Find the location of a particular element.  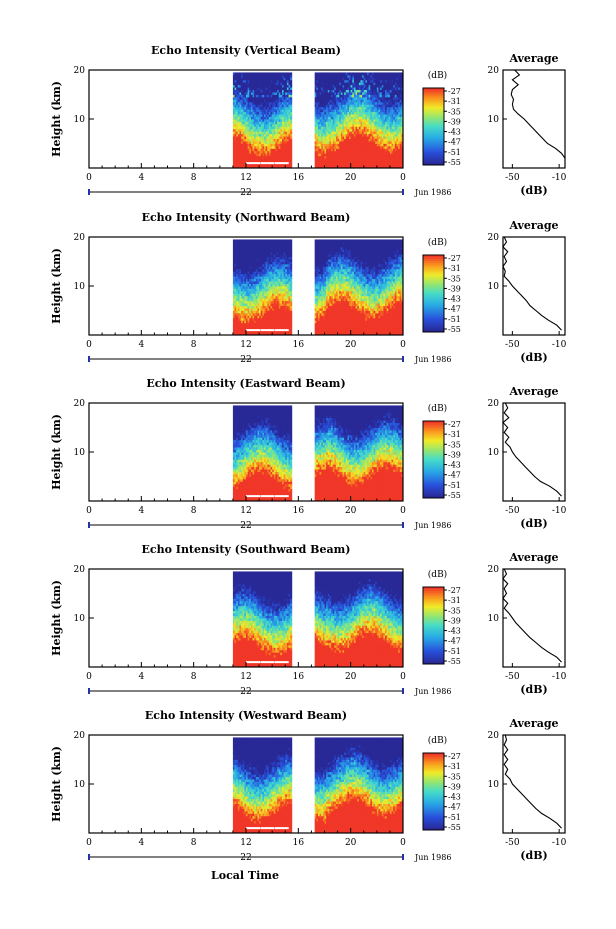

average-y-tick-label: 20 is located at coordinates (494, 71).